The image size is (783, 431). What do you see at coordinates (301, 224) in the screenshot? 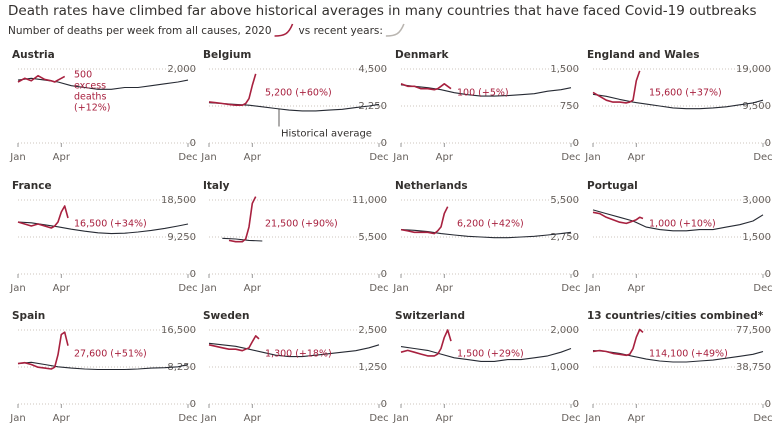
I see `annotation: 21,500 (+90%)` at bounding box center [301, 224].